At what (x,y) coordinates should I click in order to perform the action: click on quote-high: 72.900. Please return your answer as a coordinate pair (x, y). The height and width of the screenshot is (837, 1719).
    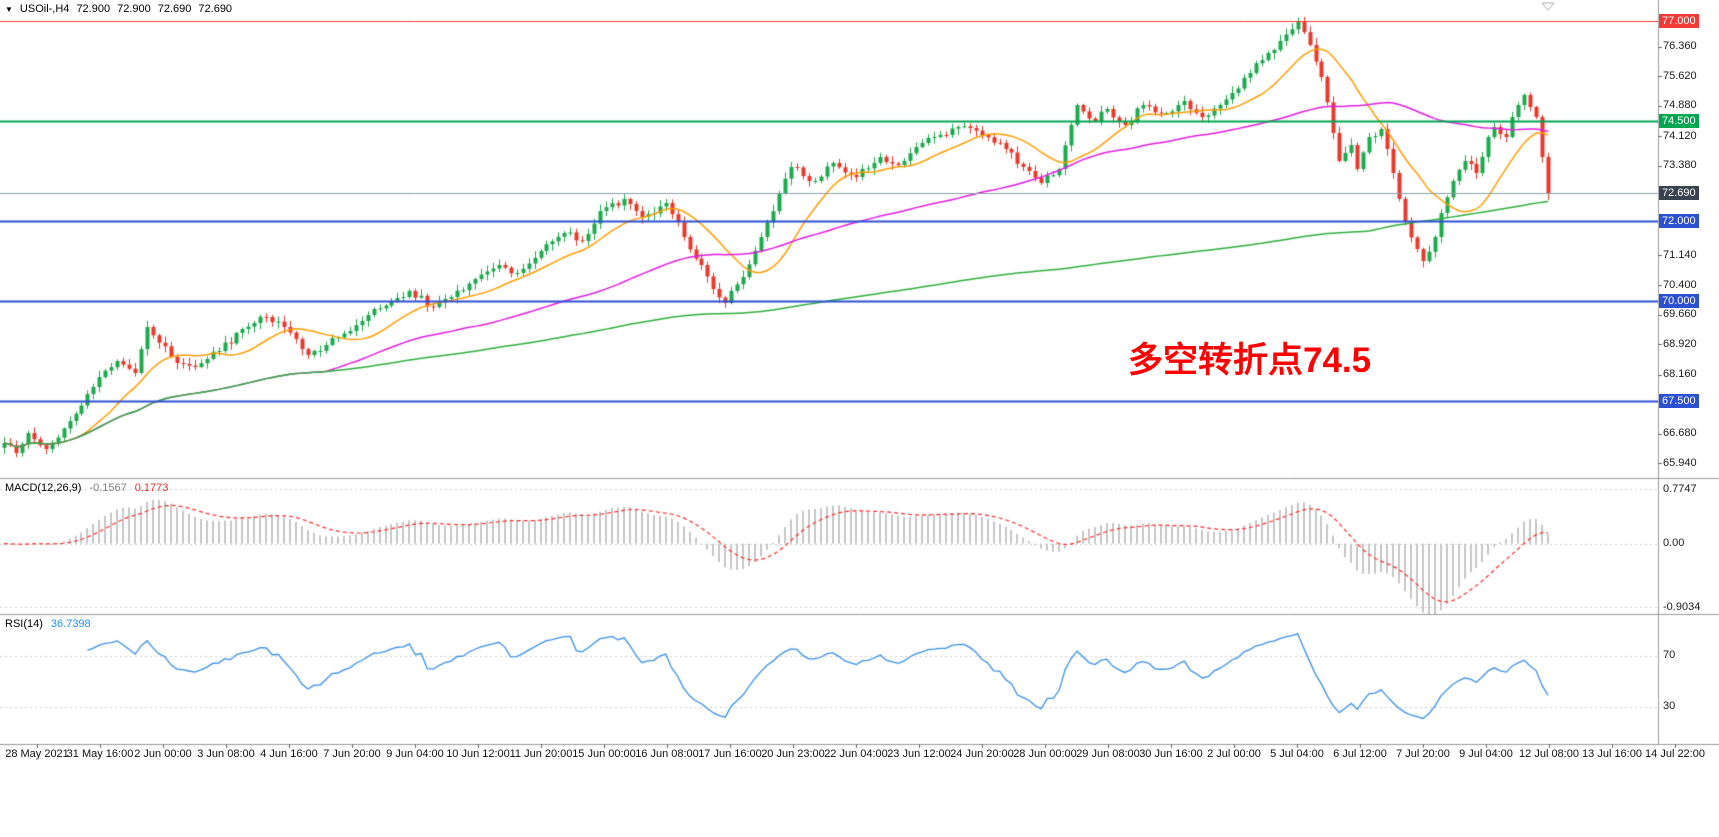
    Looking at the image, I should click on (134, 9).